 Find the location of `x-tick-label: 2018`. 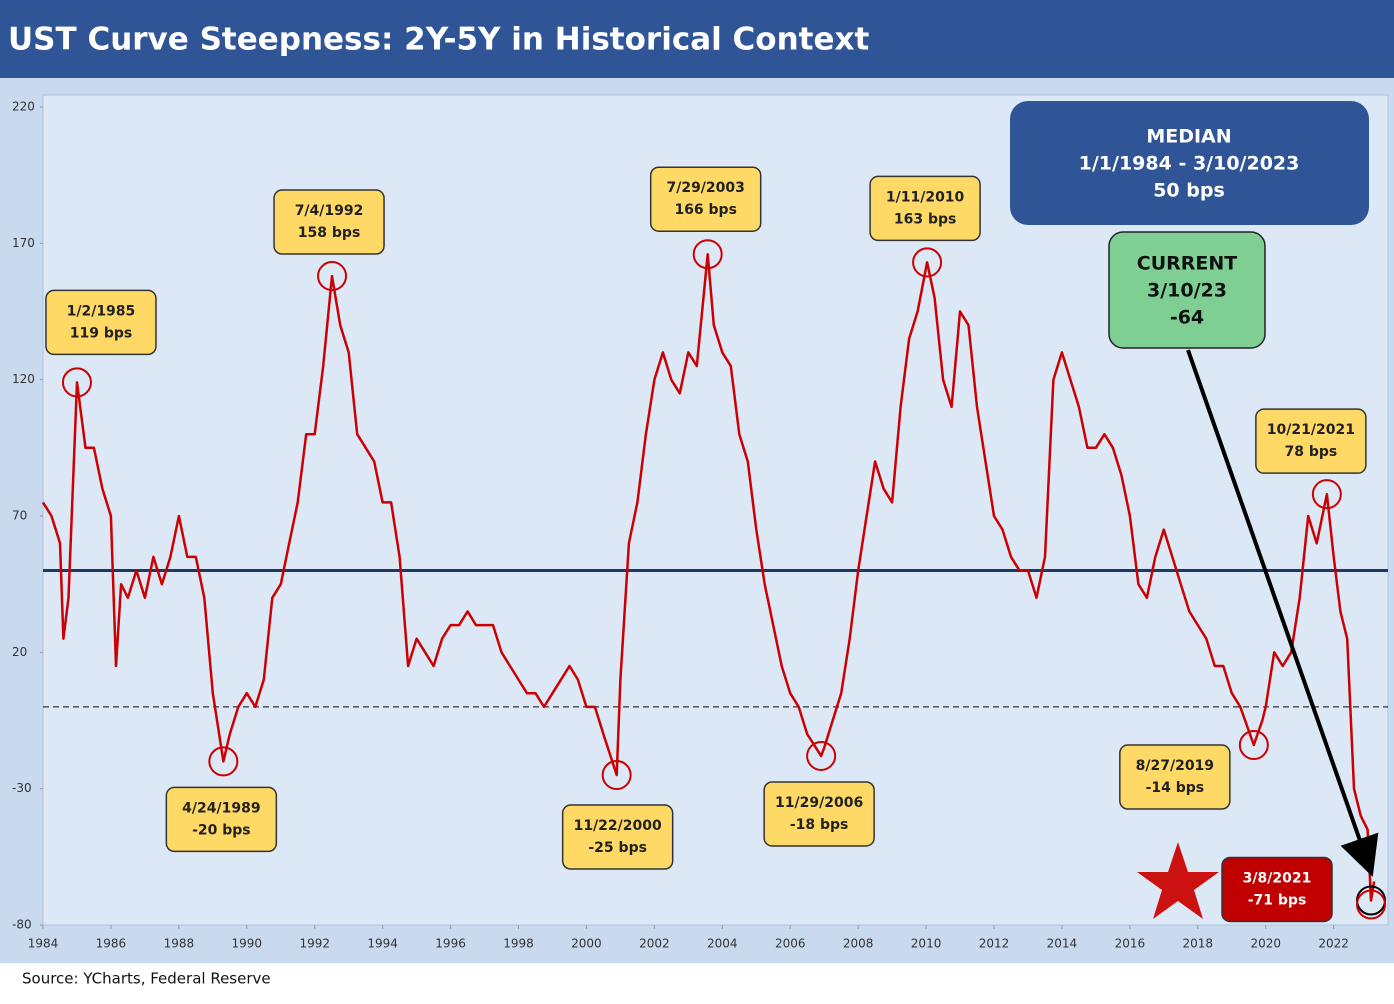

x-tick-label: 2018 is located at coordinates (1198, 944).